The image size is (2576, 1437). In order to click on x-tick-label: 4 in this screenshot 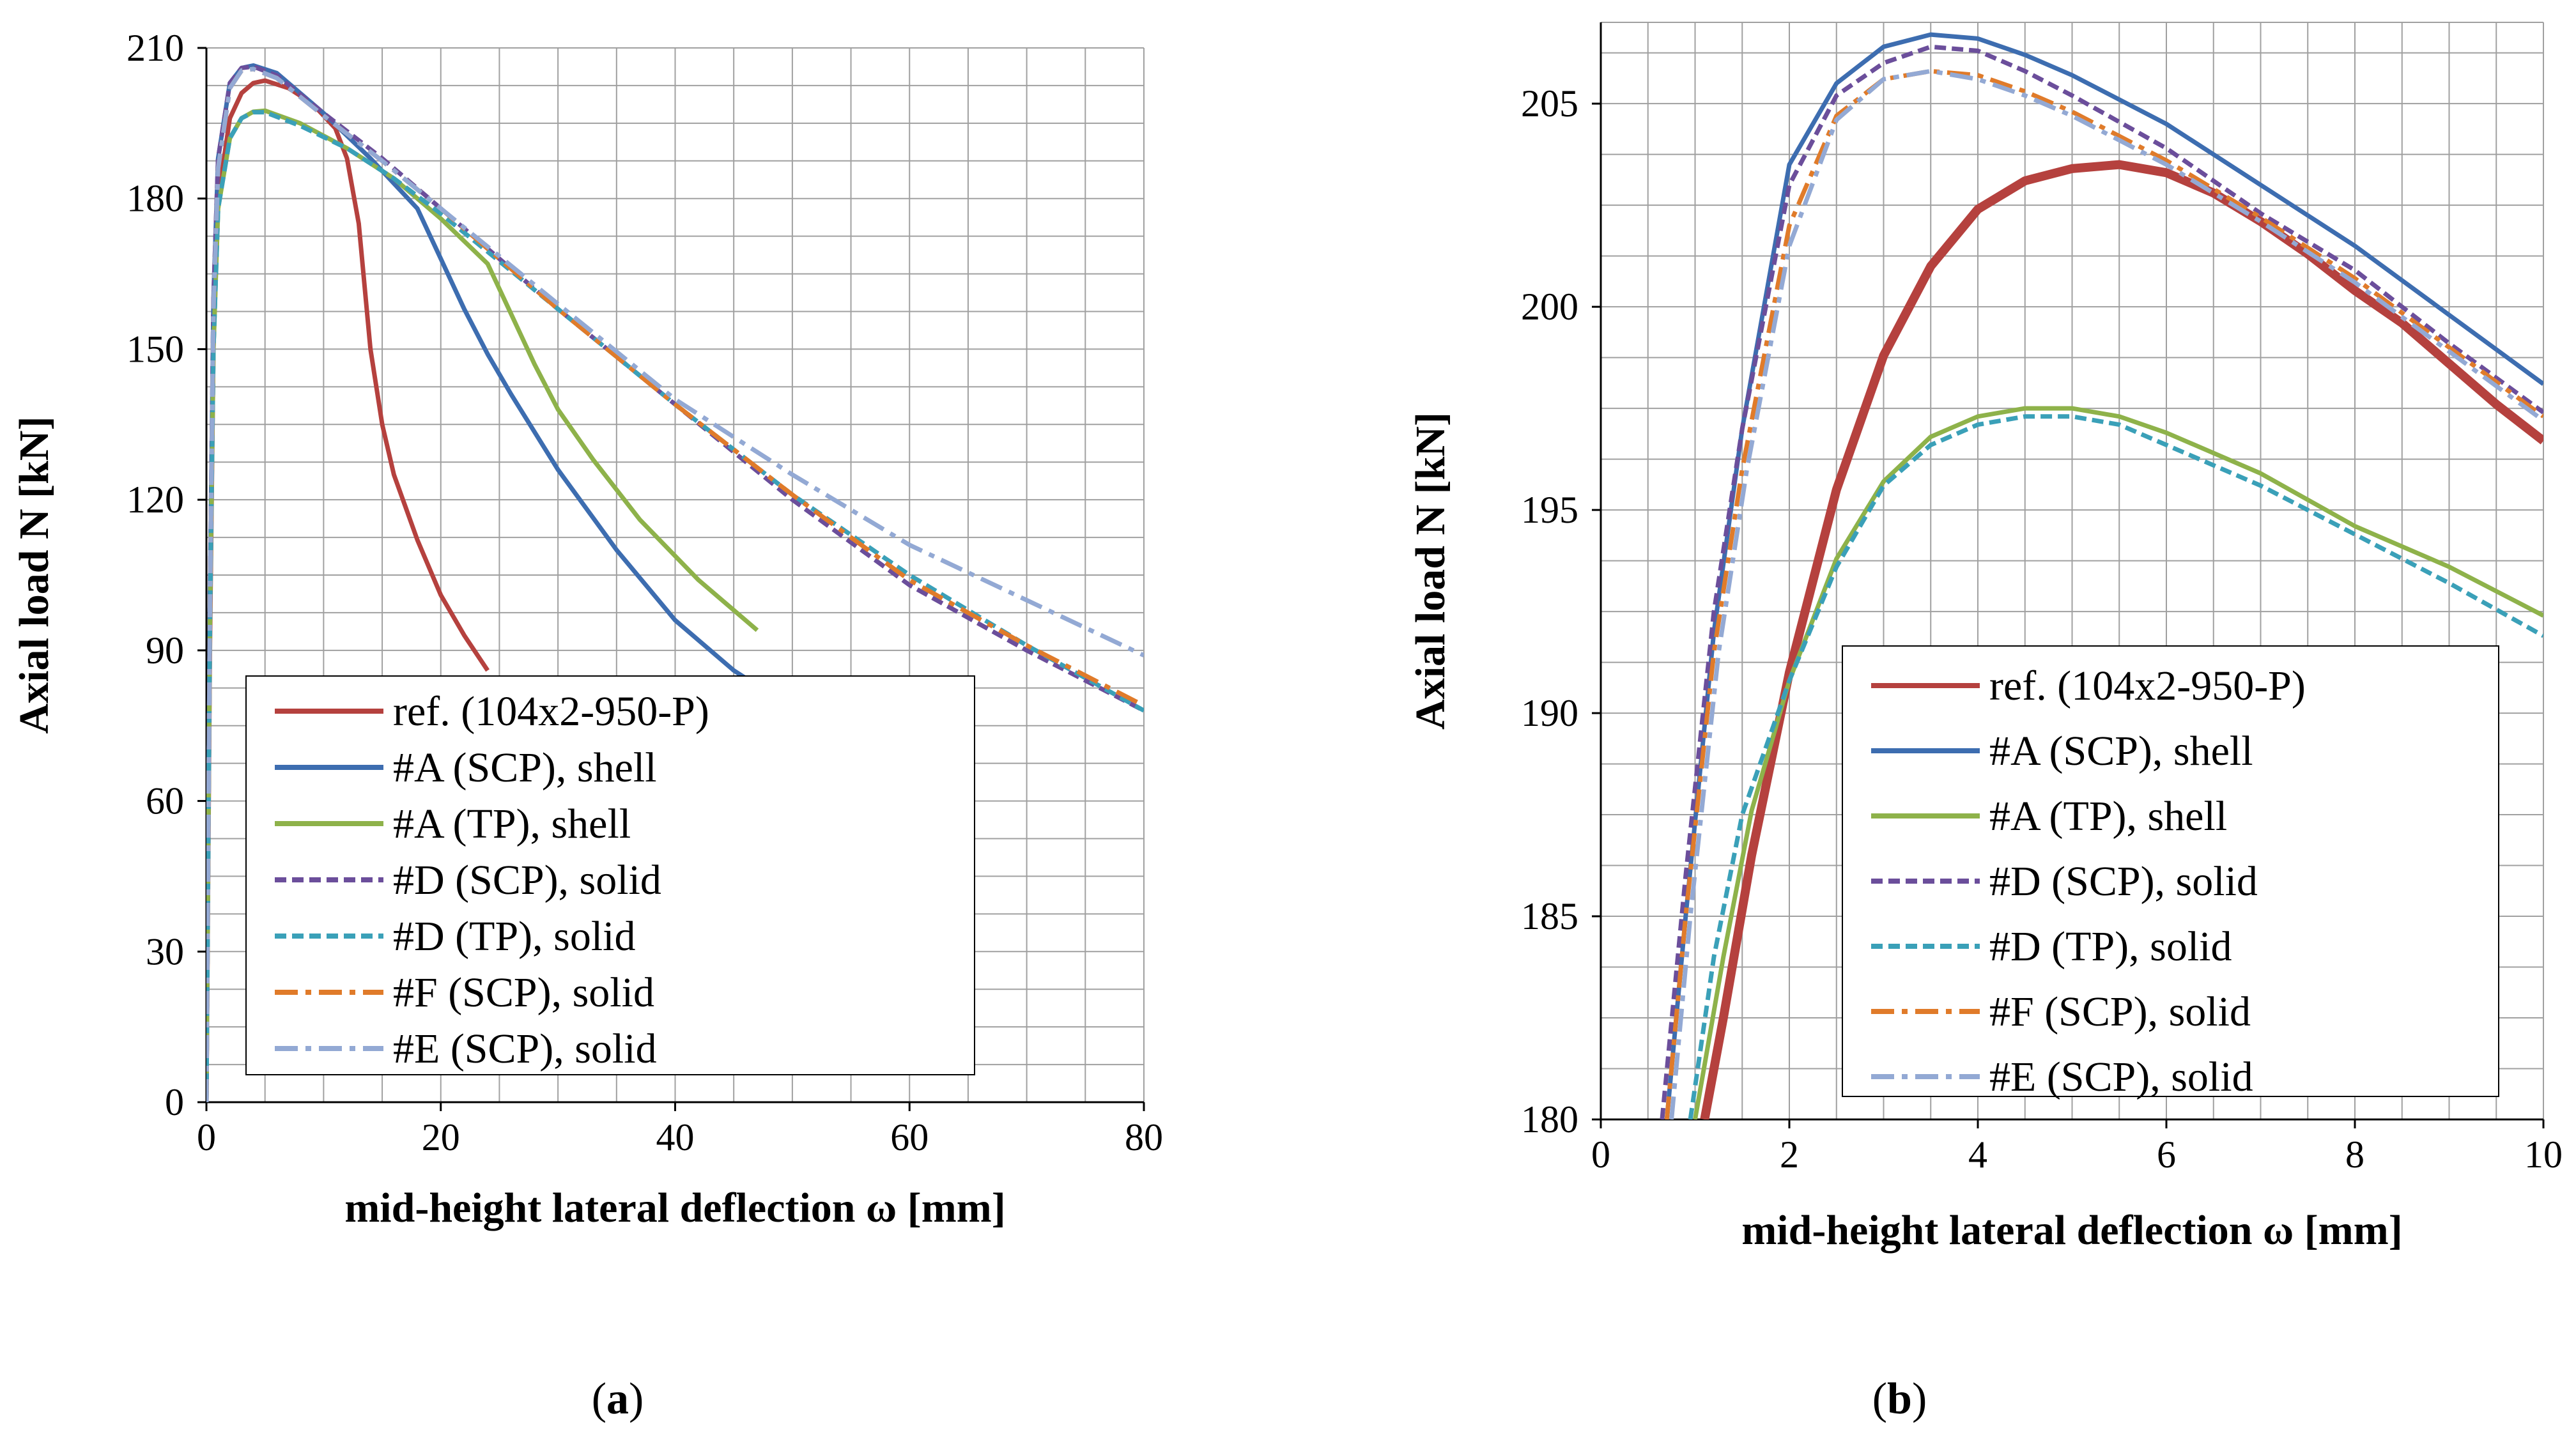, I will do `click(1977, 1154)`.